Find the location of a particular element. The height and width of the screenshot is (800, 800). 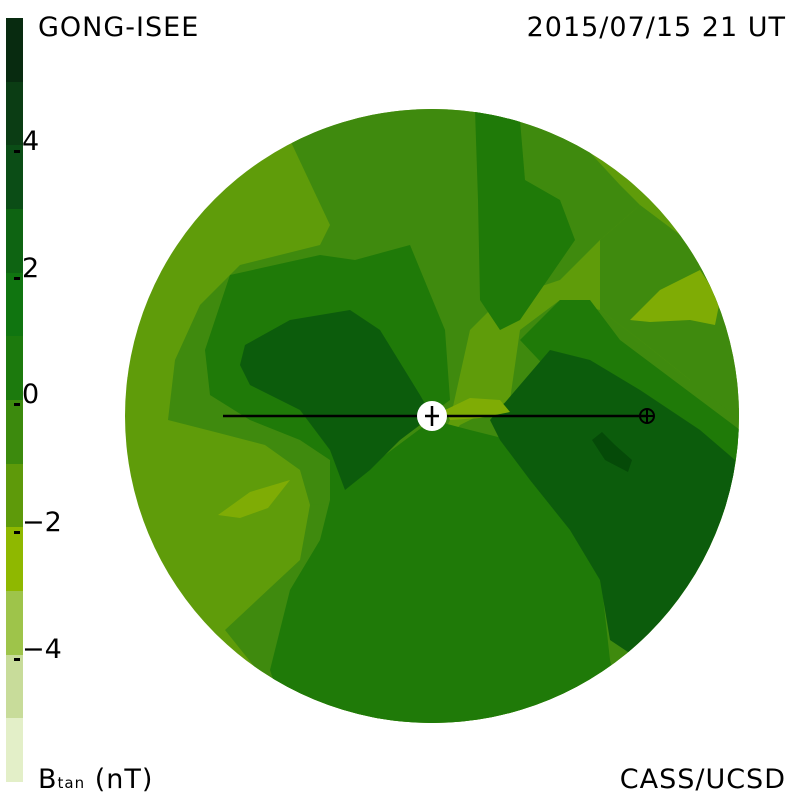

colorbar-tick: 0 is located at coordinates (26, 394).